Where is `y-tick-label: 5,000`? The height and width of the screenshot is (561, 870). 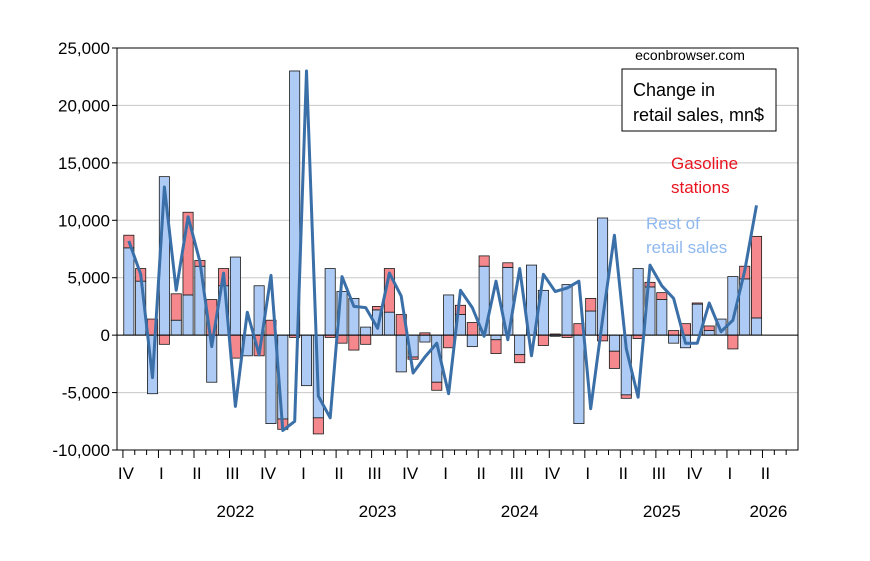
y-tick-label: 5,000 is located at coordinates (88, 278).